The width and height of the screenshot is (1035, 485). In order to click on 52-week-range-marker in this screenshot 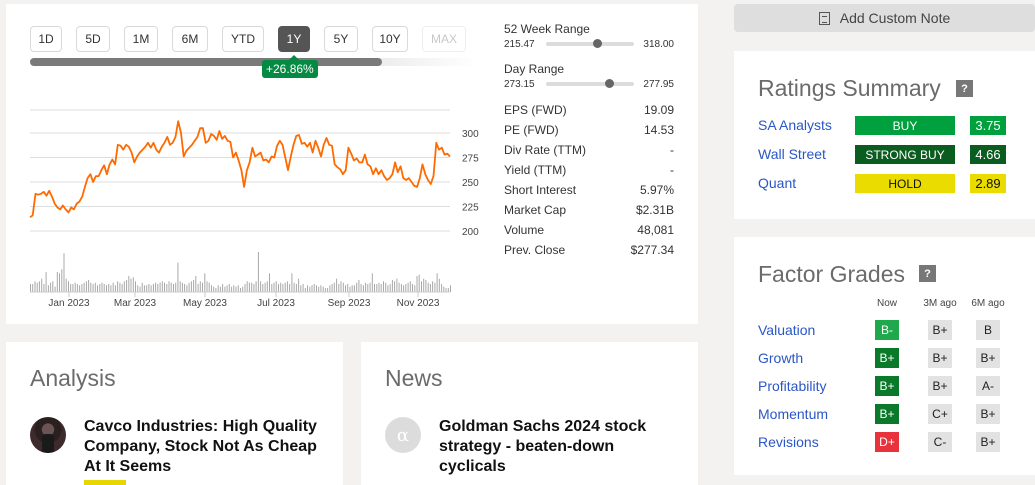, I will do `click(598, 43)`.